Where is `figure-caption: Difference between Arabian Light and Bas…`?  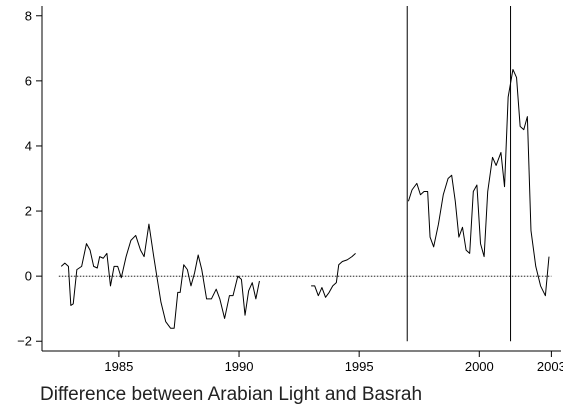 figure-caption: Difference between Arabian Light and Bas… is located at coordinates (231, 394).